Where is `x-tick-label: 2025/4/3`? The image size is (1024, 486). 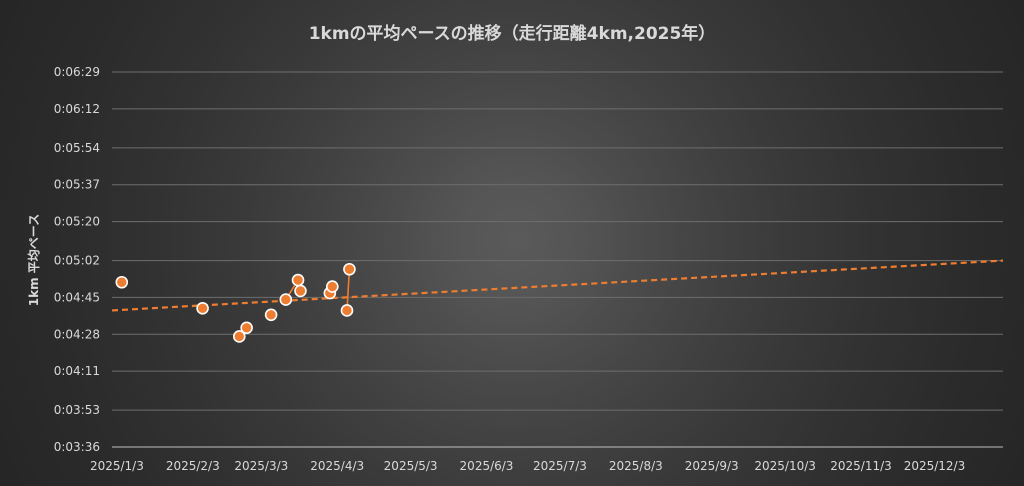
x-tick-label: 2025/4/3 is located at coordinates (337, 466).